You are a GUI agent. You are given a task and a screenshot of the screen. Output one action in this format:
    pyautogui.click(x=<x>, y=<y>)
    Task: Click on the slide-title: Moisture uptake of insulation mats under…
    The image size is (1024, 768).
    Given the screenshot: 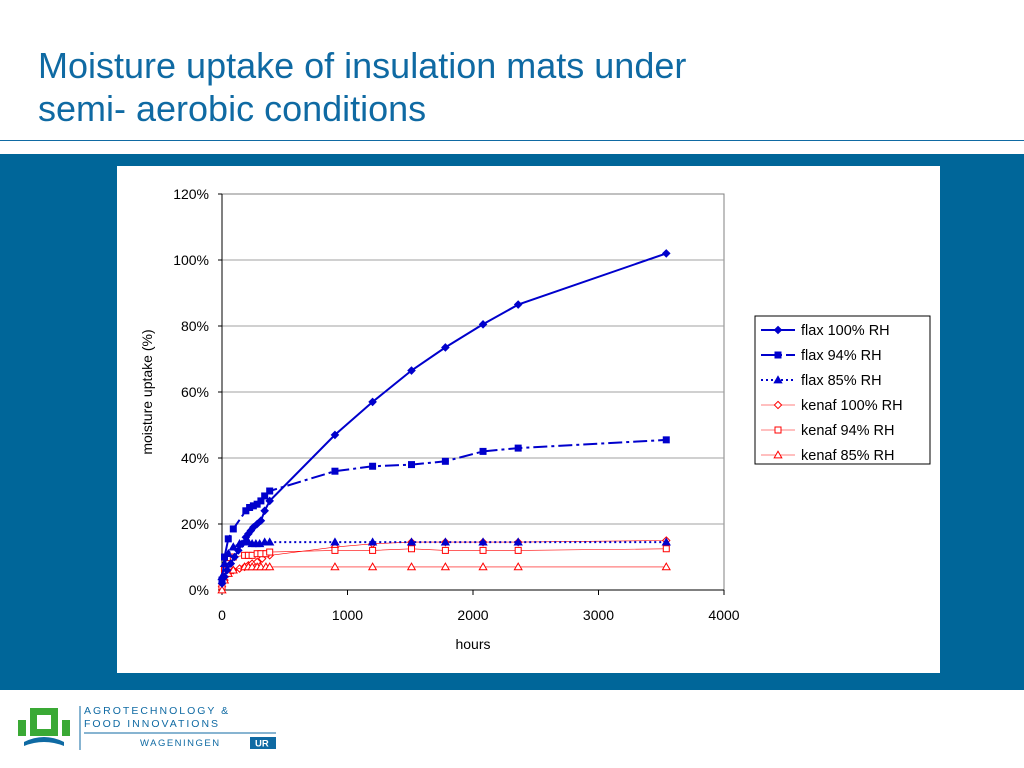 What is the action you would take?
    pyautogui.click(x=488, y=87)
    